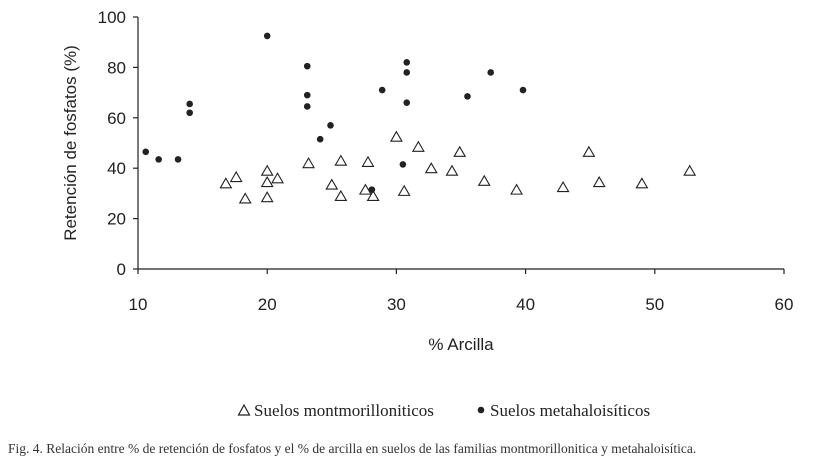 The width and height of the screenshot is (836, 466). What do you see at coordinates (116, 219) in the screenshot?
I see `y-tick-label: 20` at bounding box center [116, 219].